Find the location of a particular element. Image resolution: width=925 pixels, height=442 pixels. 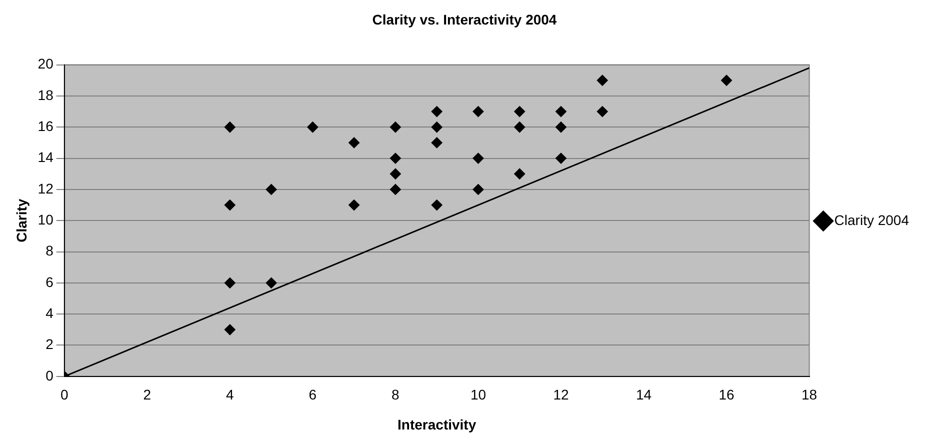

x-tick-label: 16 is located at coordinates (726, 394).